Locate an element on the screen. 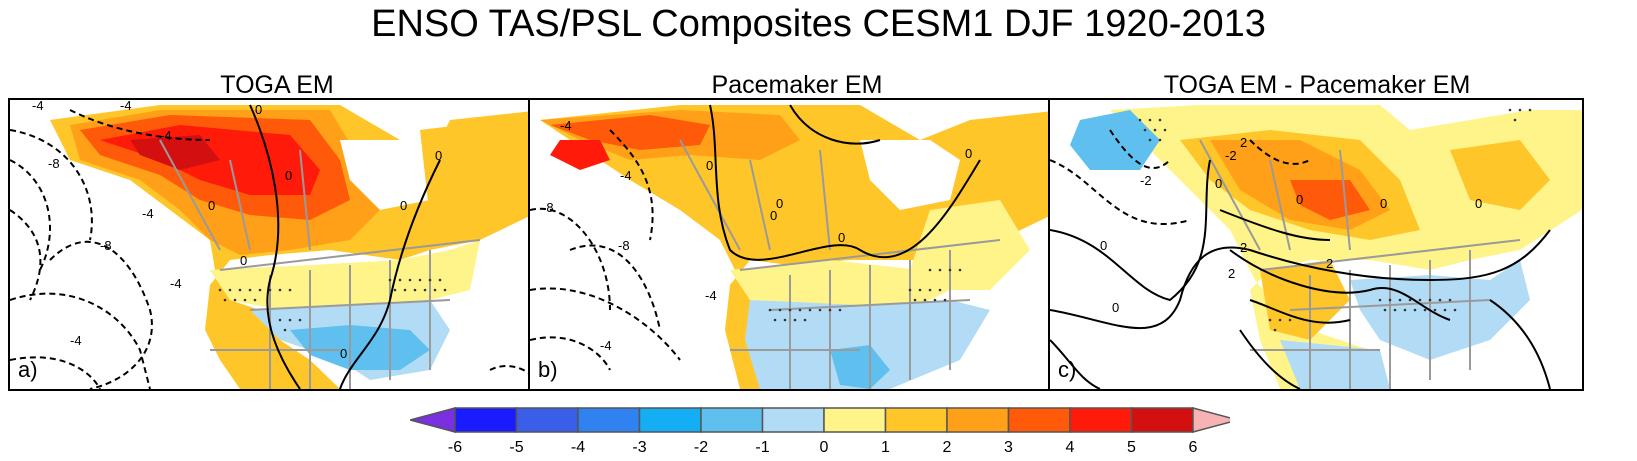  panel-c-title: TOGA EM - Pacemaker EM is located at coordinates (1317, 85).